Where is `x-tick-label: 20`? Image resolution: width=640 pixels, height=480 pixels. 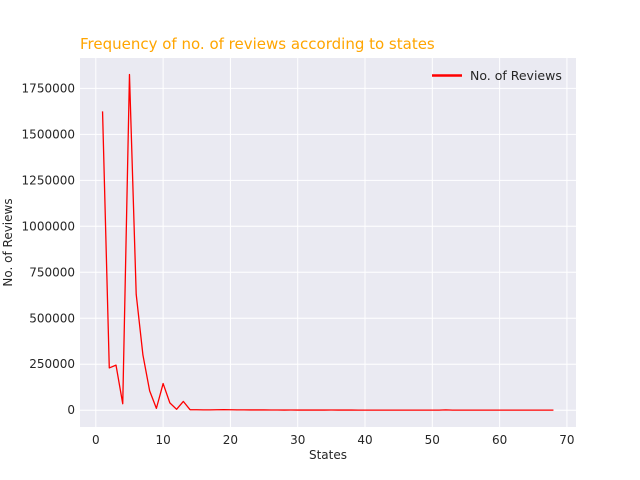
x-tick-label: 20 is located at coordinates (230, 440).